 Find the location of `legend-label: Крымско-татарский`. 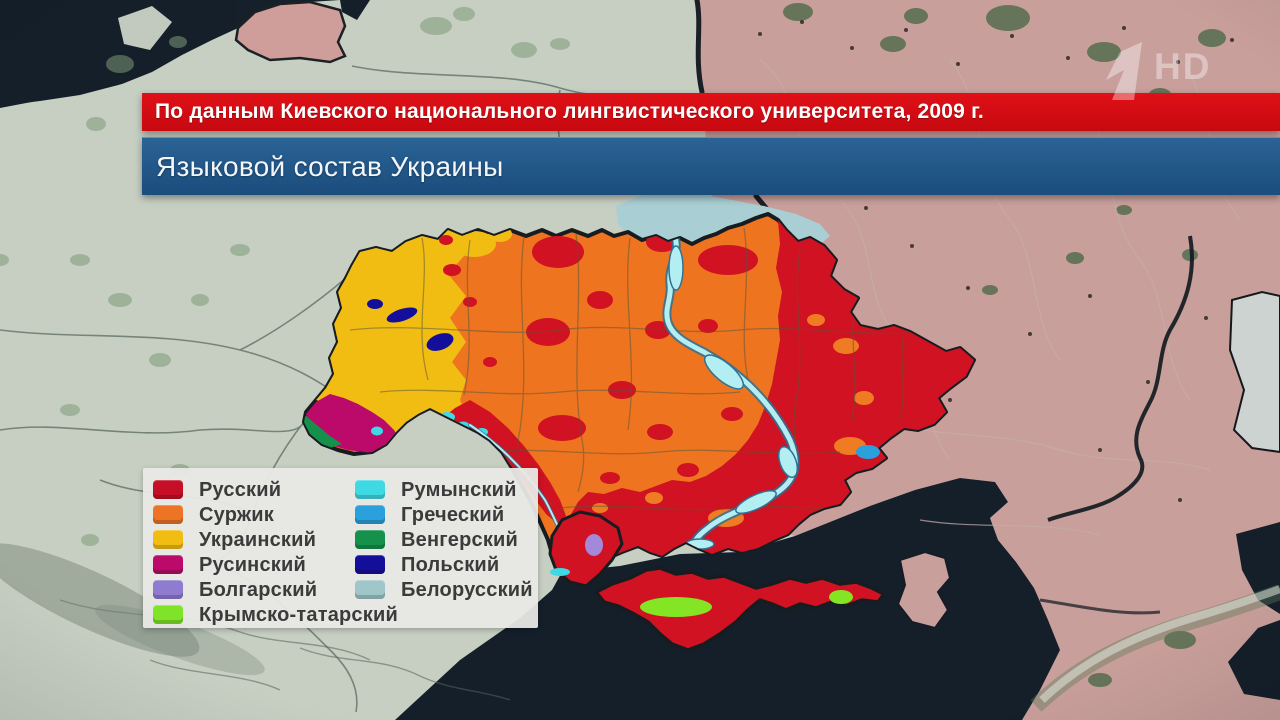

legend-label: Крымско-татарский is located at coordinates (298, 614).